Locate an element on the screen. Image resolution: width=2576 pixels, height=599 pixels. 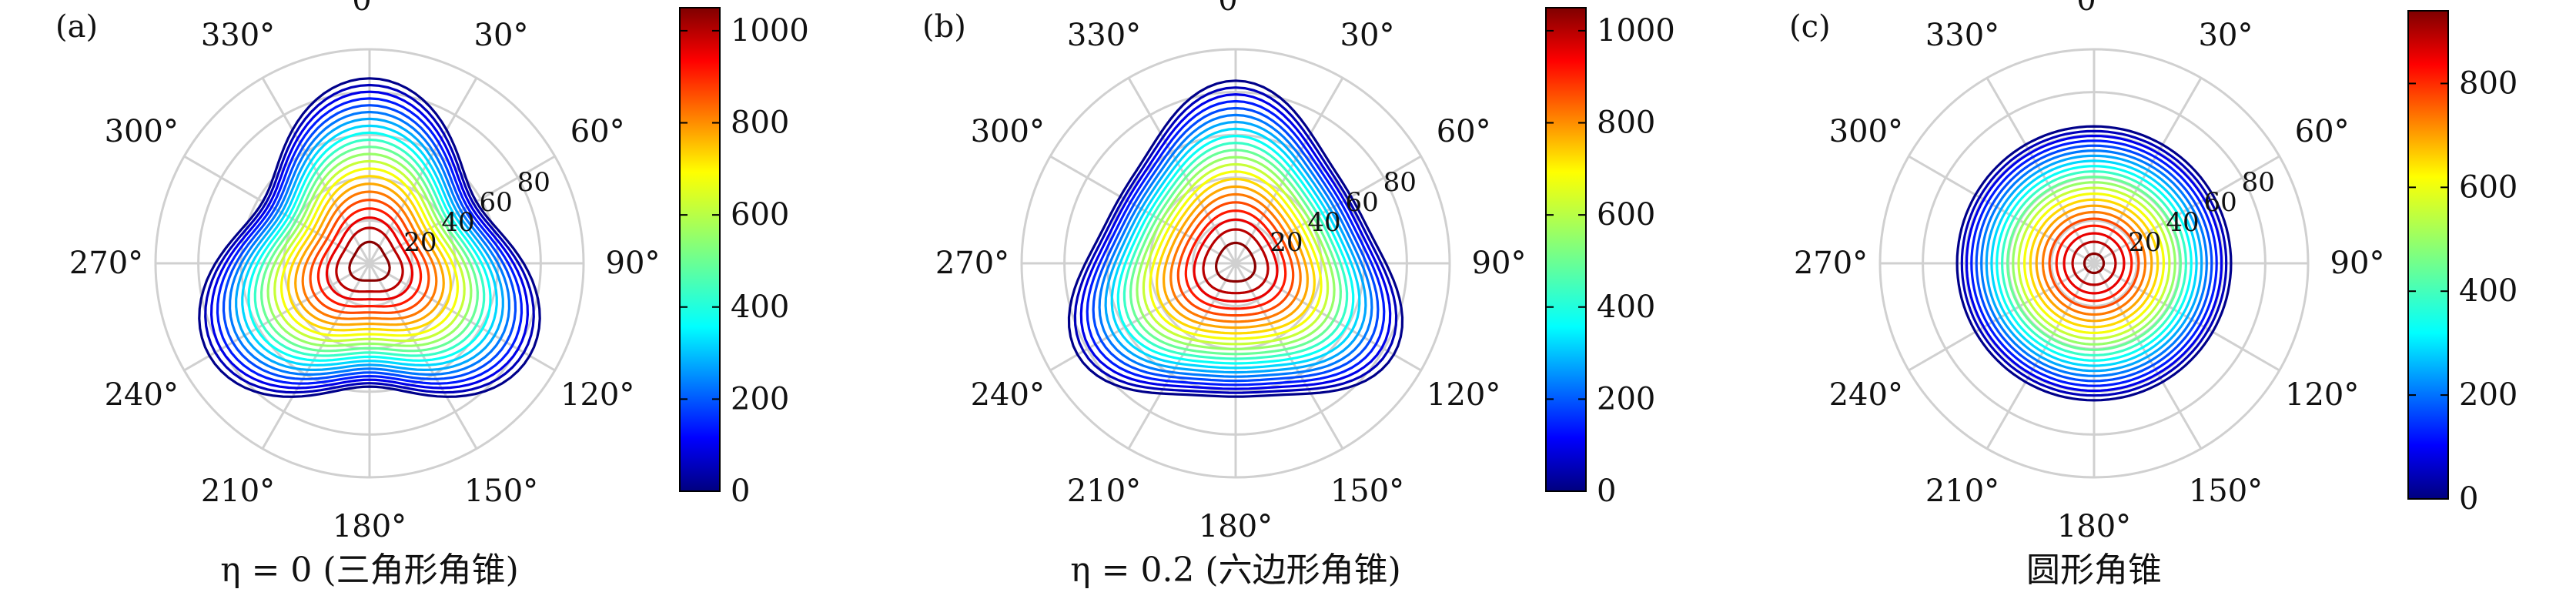
colorbar-tick-labels: 0 200 400 600 800 1000 is located at coordinates (770, 261).